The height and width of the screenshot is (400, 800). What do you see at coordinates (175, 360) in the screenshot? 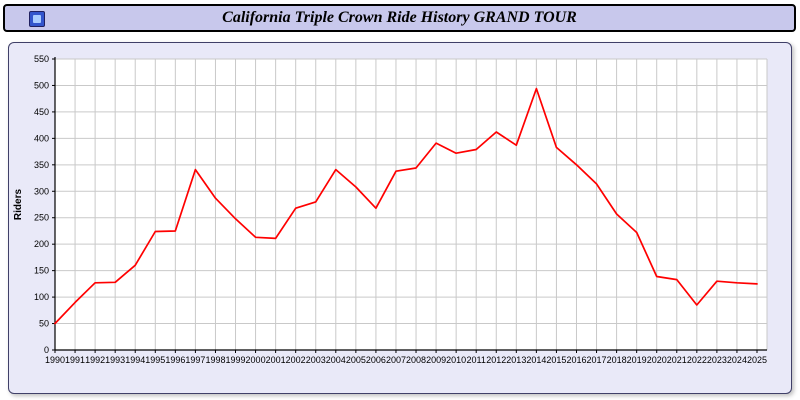
I see `svg-text: 1996` at bounding box center [175, 360].